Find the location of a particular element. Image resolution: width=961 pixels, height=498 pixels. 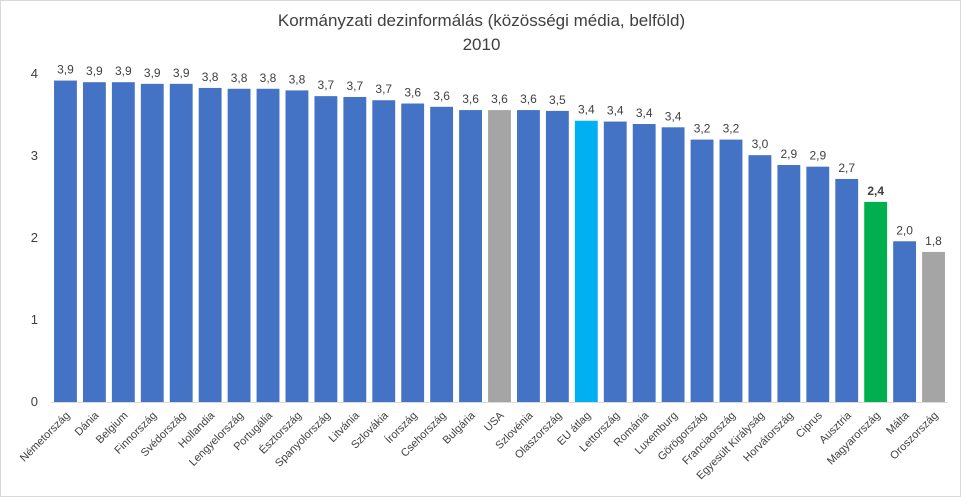

data-label: 2,7 is located at coordinates (846, 168).